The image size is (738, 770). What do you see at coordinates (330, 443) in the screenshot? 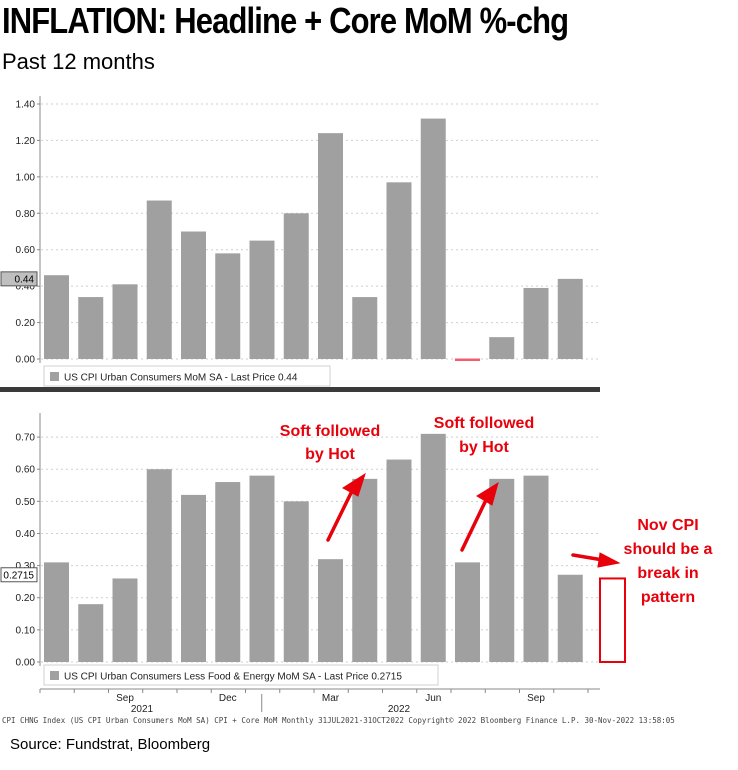
I see `annotation-soft-hot-1: Soft followed by Hot` at bounding box center [330, 443].